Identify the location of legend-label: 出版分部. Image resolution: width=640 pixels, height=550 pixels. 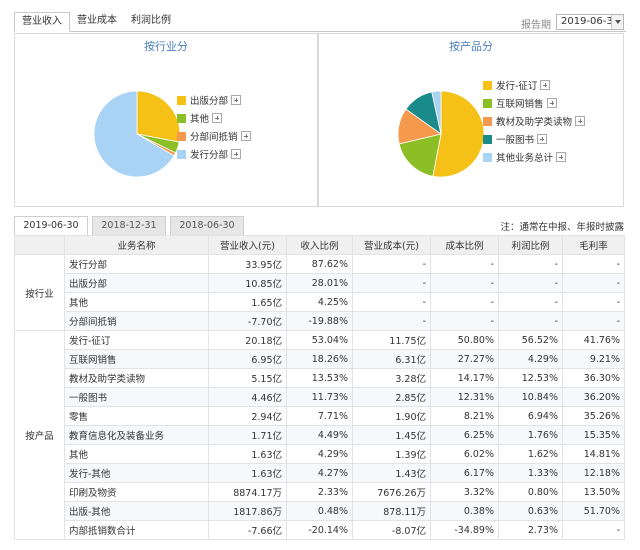
(209, 101).